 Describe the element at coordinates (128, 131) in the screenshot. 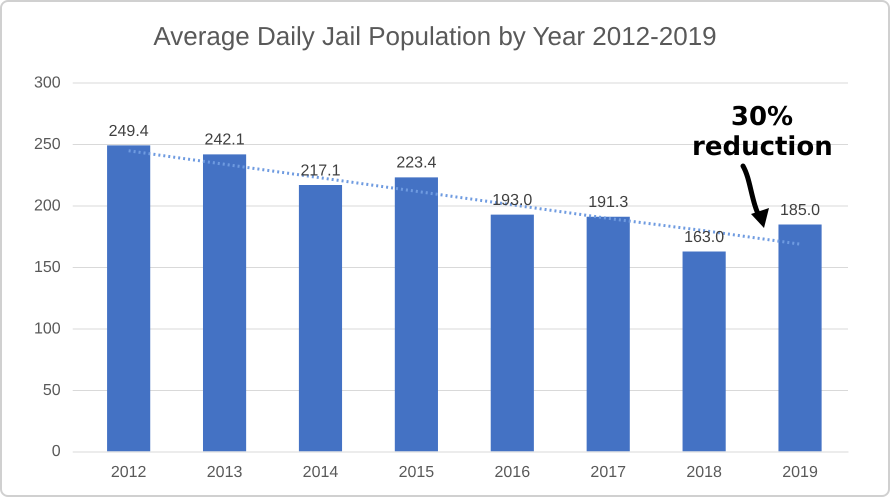

I see `data-label: 249.4` at that location.